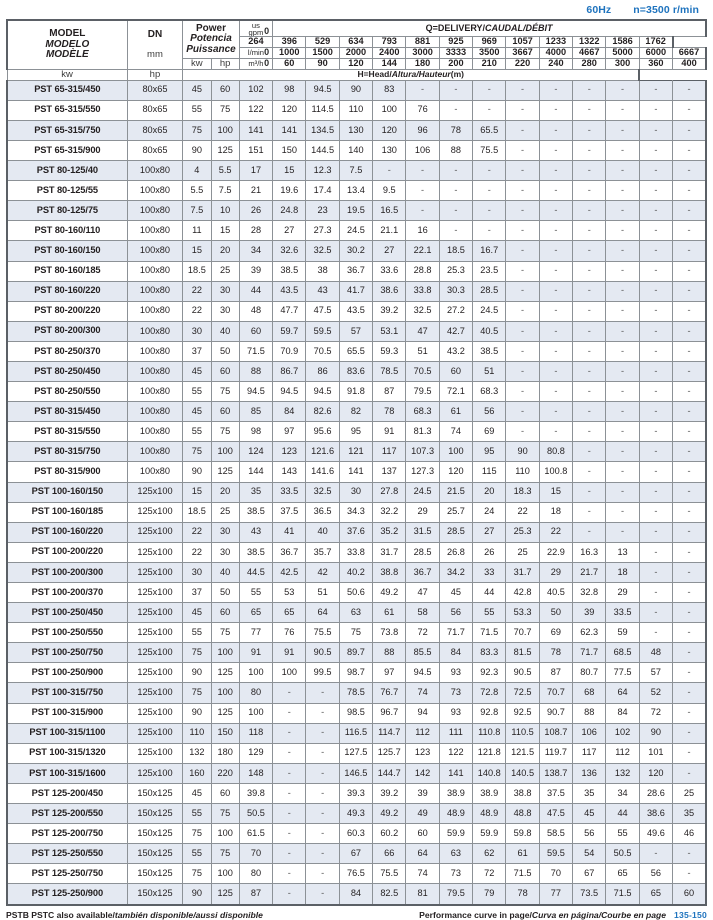 This screenshot has width=713, height=920. I want to click on cell-model: PST 100-160/150, so click(66, 492).